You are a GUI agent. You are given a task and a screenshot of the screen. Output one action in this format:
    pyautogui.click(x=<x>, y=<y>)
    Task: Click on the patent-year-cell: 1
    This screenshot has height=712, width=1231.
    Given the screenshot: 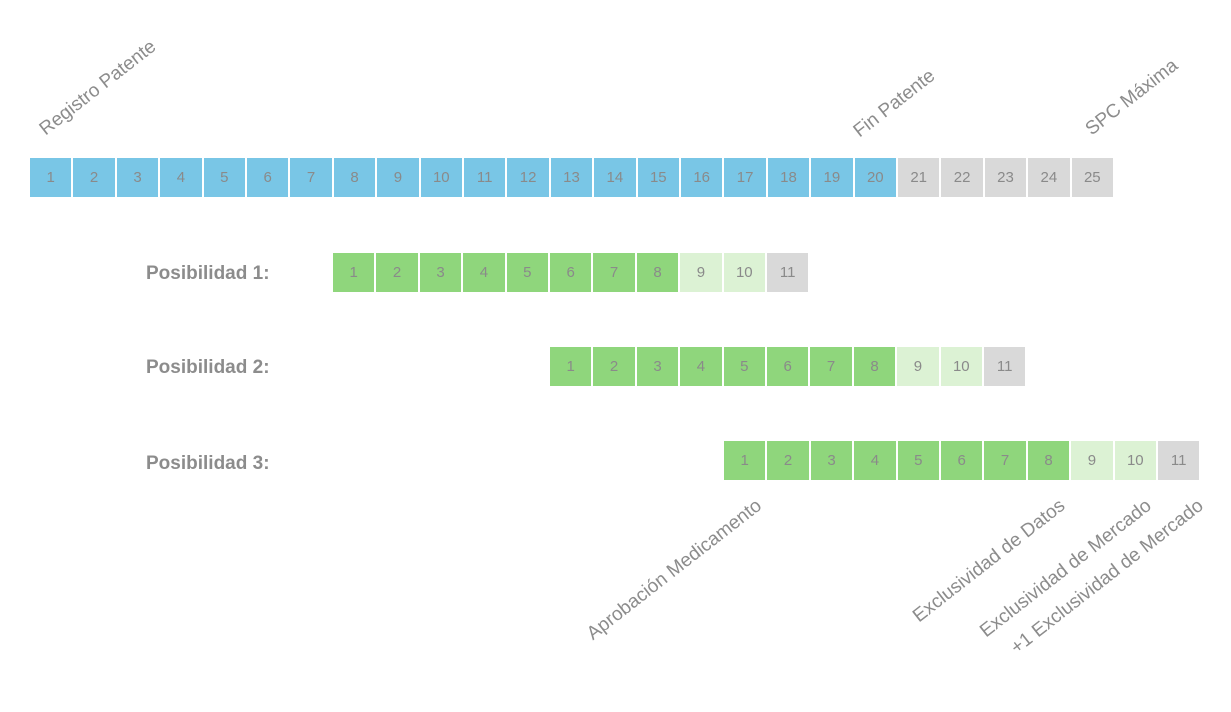 What is the action you would take?
    pyautogui.click(x=51, y=177)
    